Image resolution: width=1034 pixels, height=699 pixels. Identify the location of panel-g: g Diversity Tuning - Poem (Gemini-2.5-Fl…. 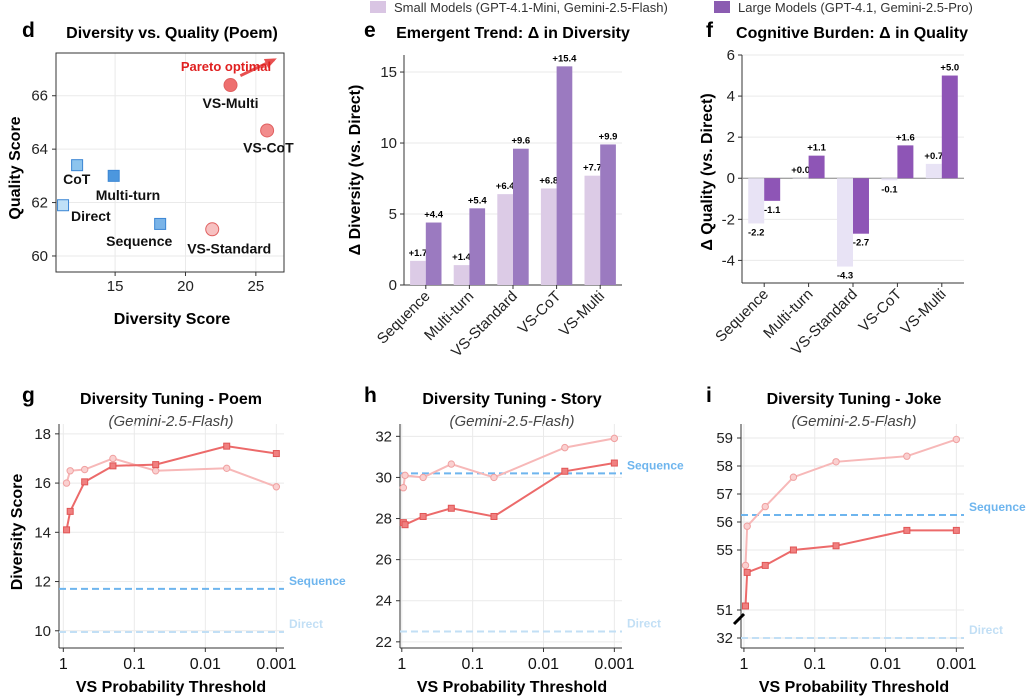
(177, 540).